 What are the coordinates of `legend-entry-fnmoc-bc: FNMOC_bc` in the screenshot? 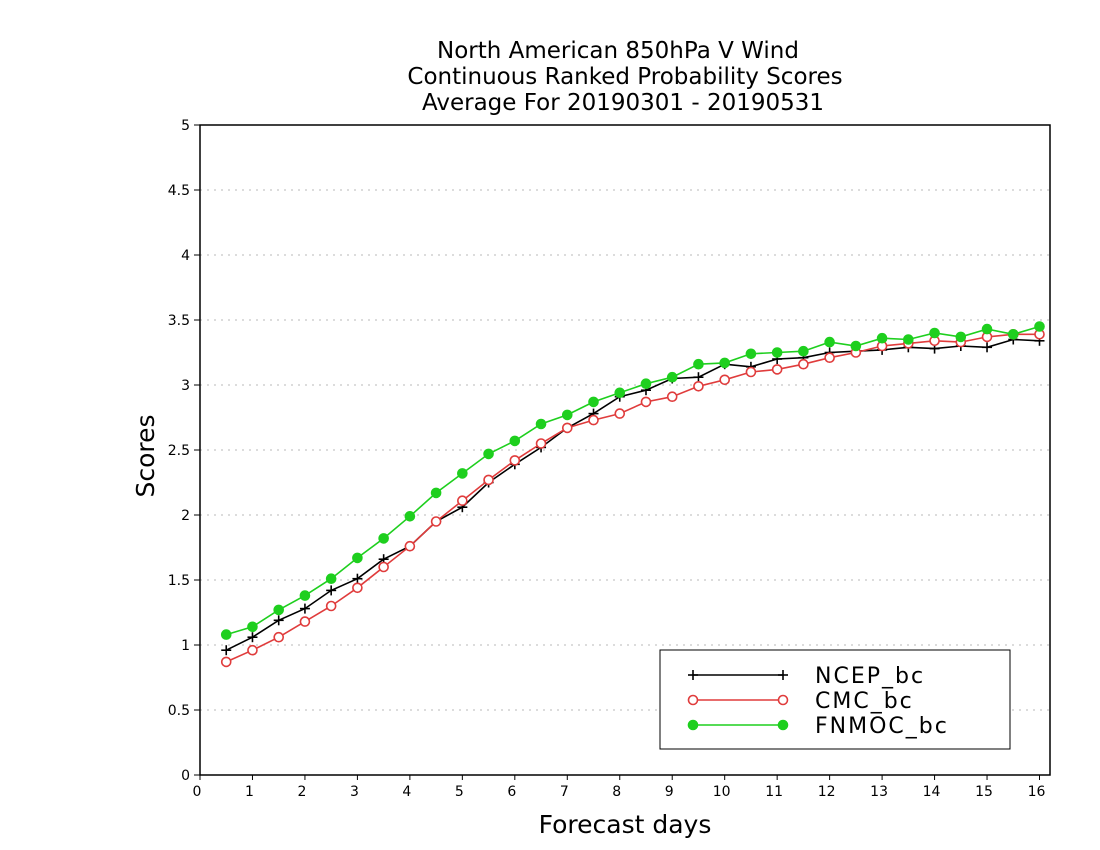 It's located at (818, 726).